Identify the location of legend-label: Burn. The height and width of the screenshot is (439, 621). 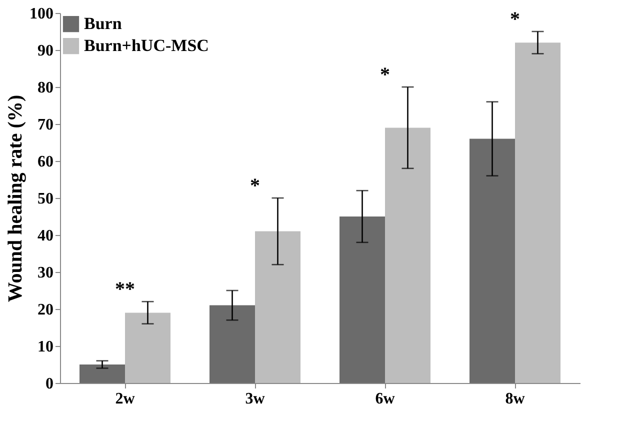
(103, 23).